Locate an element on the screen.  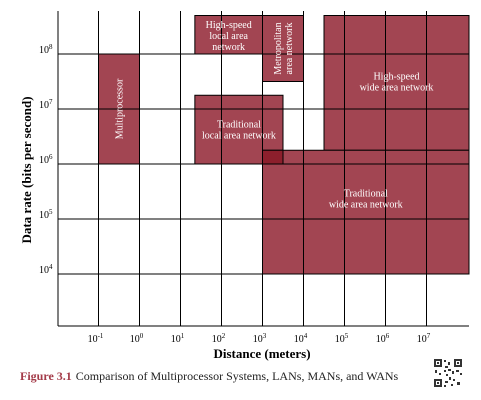
region-man is located at coordinates (283, 48).